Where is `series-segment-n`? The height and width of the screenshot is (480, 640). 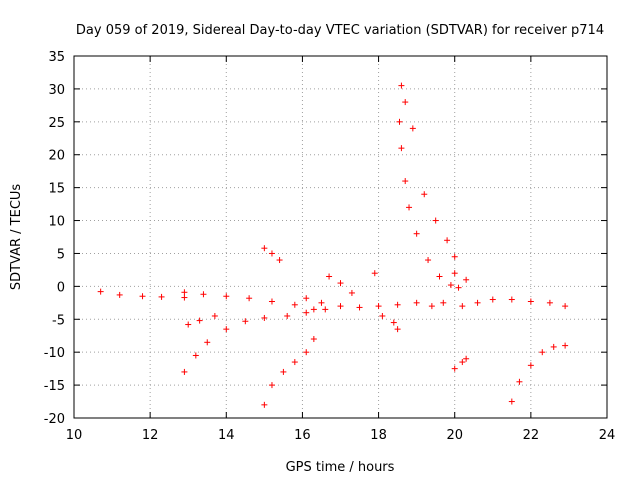 series-segment-n is located at coordinates (460, 363).